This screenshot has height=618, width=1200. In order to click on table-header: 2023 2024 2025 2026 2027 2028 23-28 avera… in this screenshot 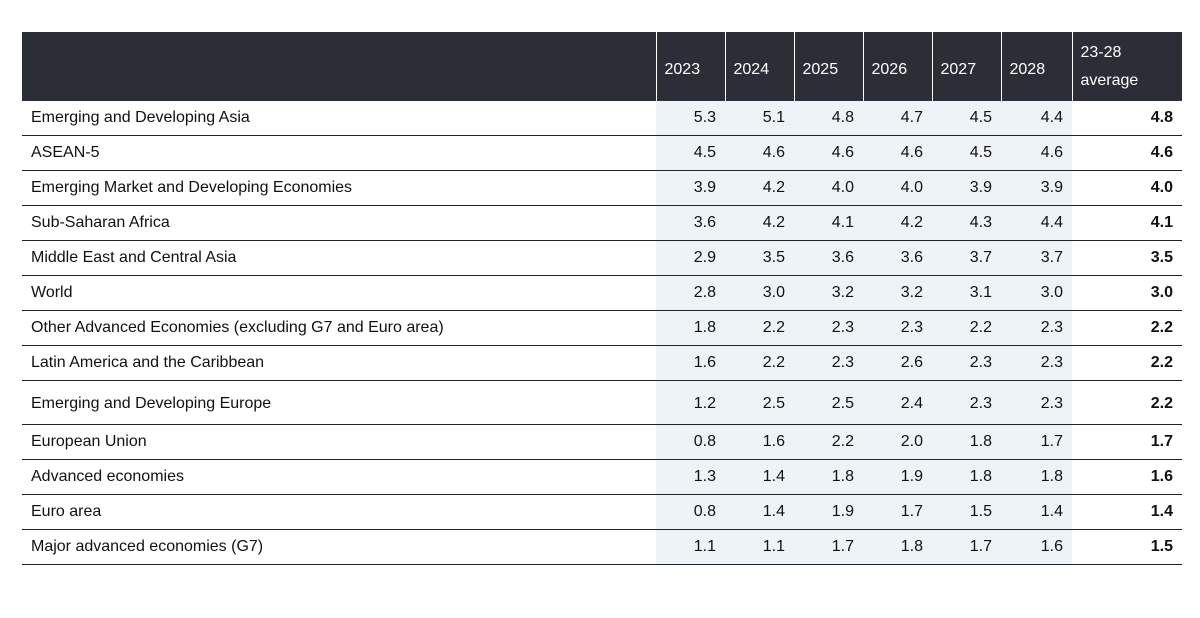, I will do `click(602, 66)`.